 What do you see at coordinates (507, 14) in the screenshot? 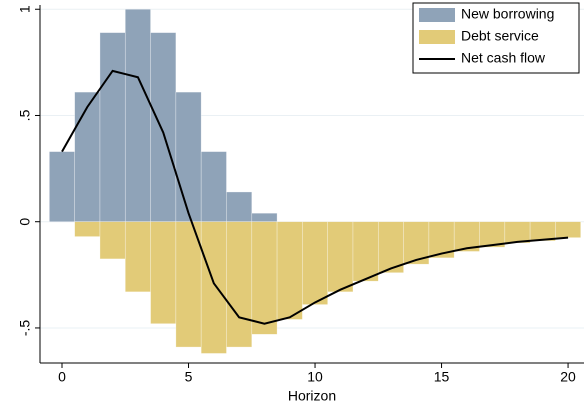
I see `legend-label: New borrowing` at bounding box center [507, 14].